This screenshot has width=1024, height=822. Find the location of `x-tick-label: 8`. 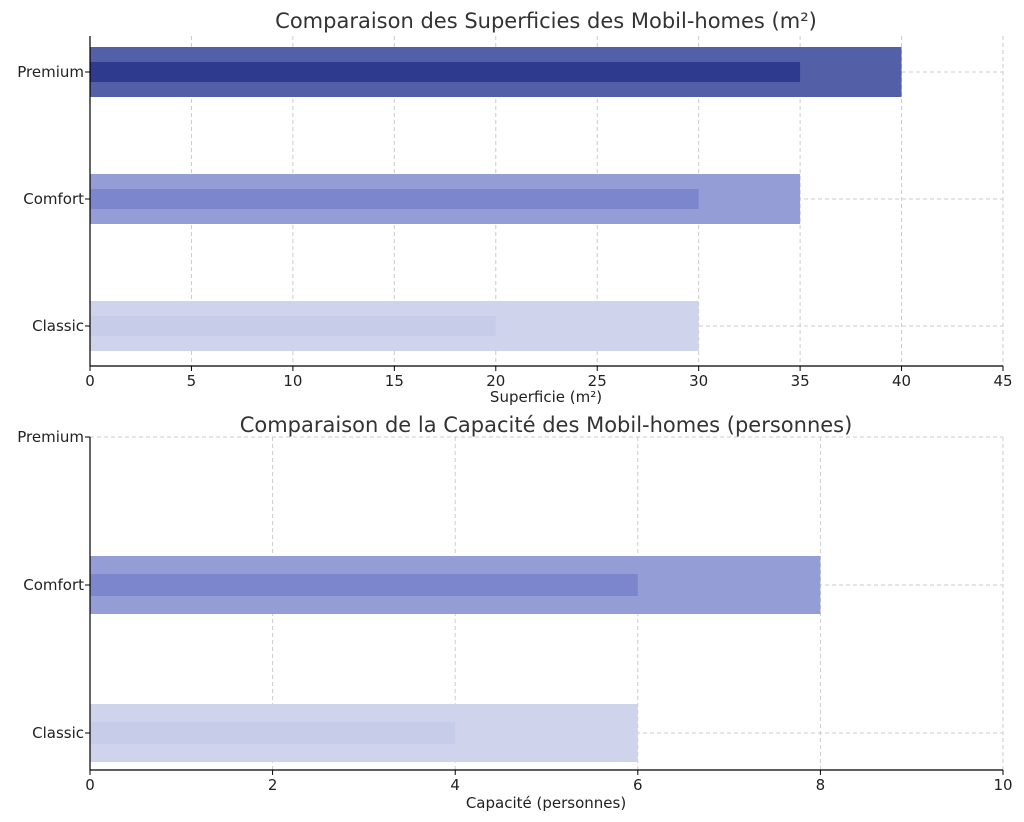

x-tick-label: 8 is located at coordinates (821, 785).